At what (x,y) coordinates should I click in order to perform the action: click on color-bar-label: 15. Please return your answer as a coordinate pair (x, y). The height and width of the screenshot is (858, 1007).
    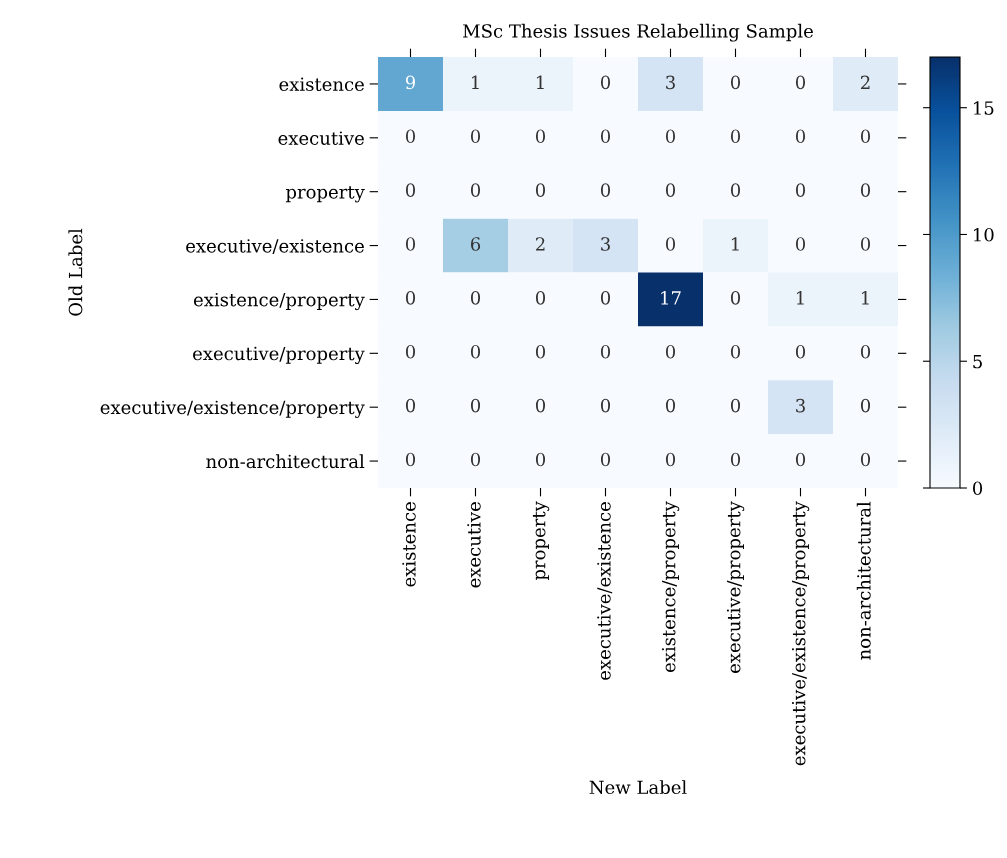
    Looking at the image, I should click on (984, 108).